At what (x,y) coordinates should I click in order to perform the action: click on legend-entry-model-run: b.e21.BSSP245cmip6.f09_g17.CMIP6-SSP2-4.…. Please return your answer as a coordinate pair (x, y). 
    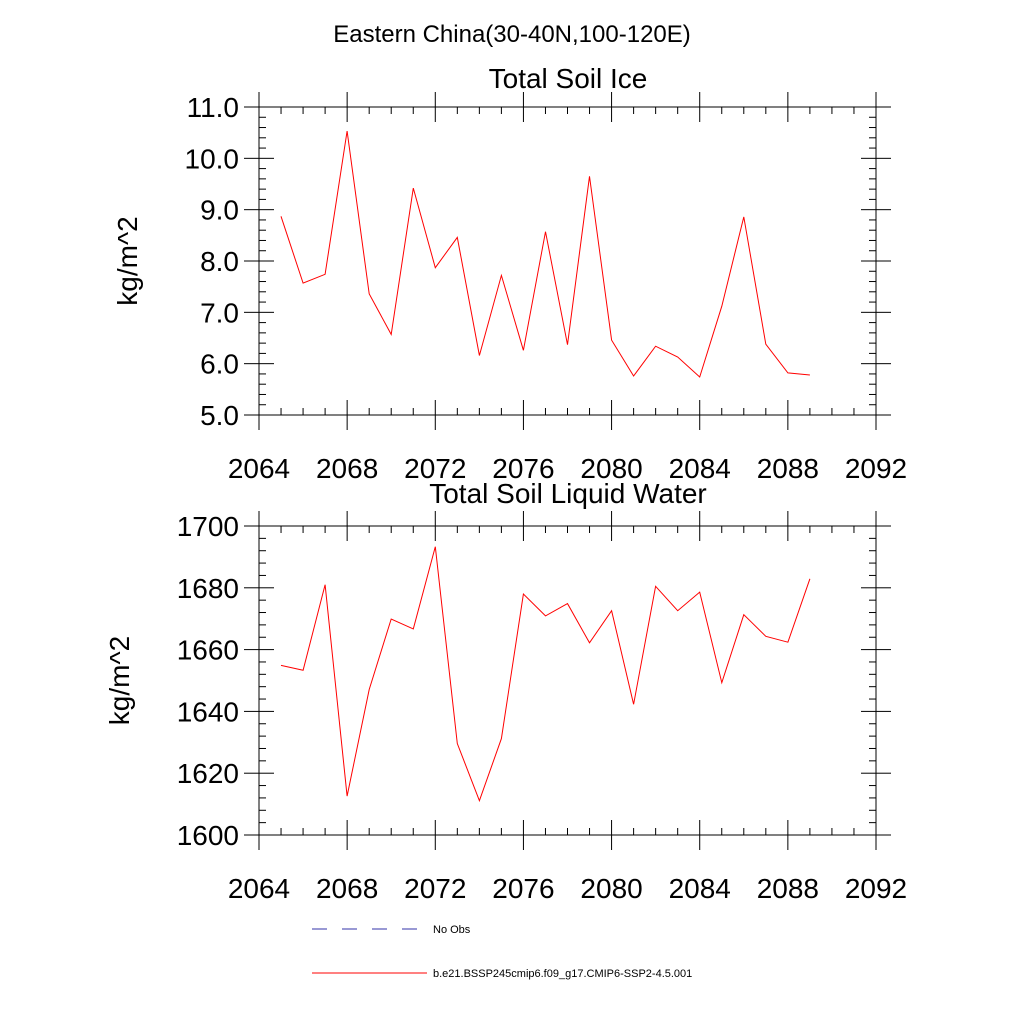
    Looking at the image, I should click on (502, 974).